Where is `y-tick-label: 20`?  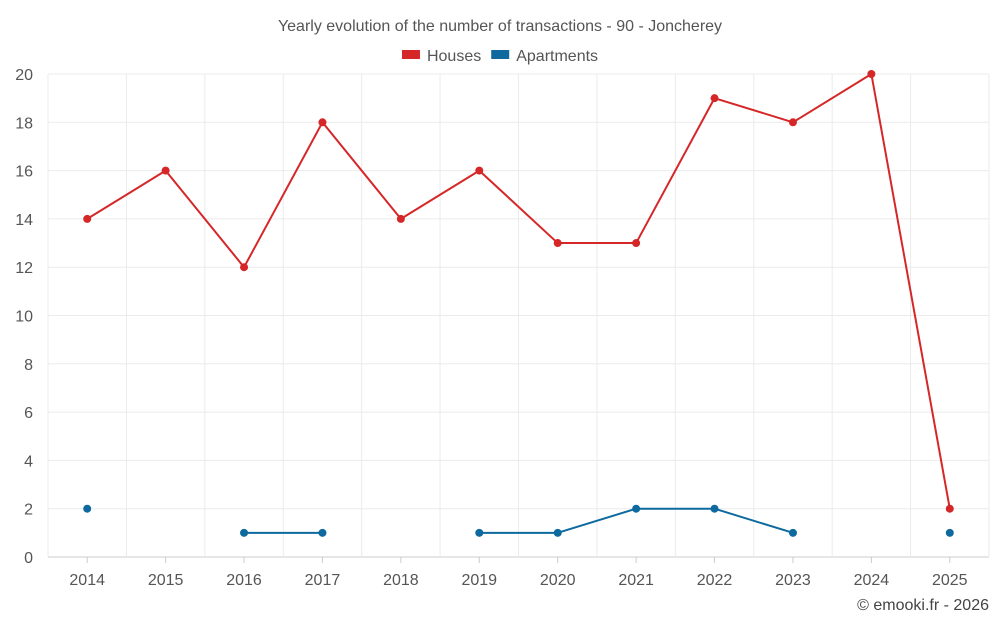
y-tick-label: 20 is located at coordinates (24, 75).